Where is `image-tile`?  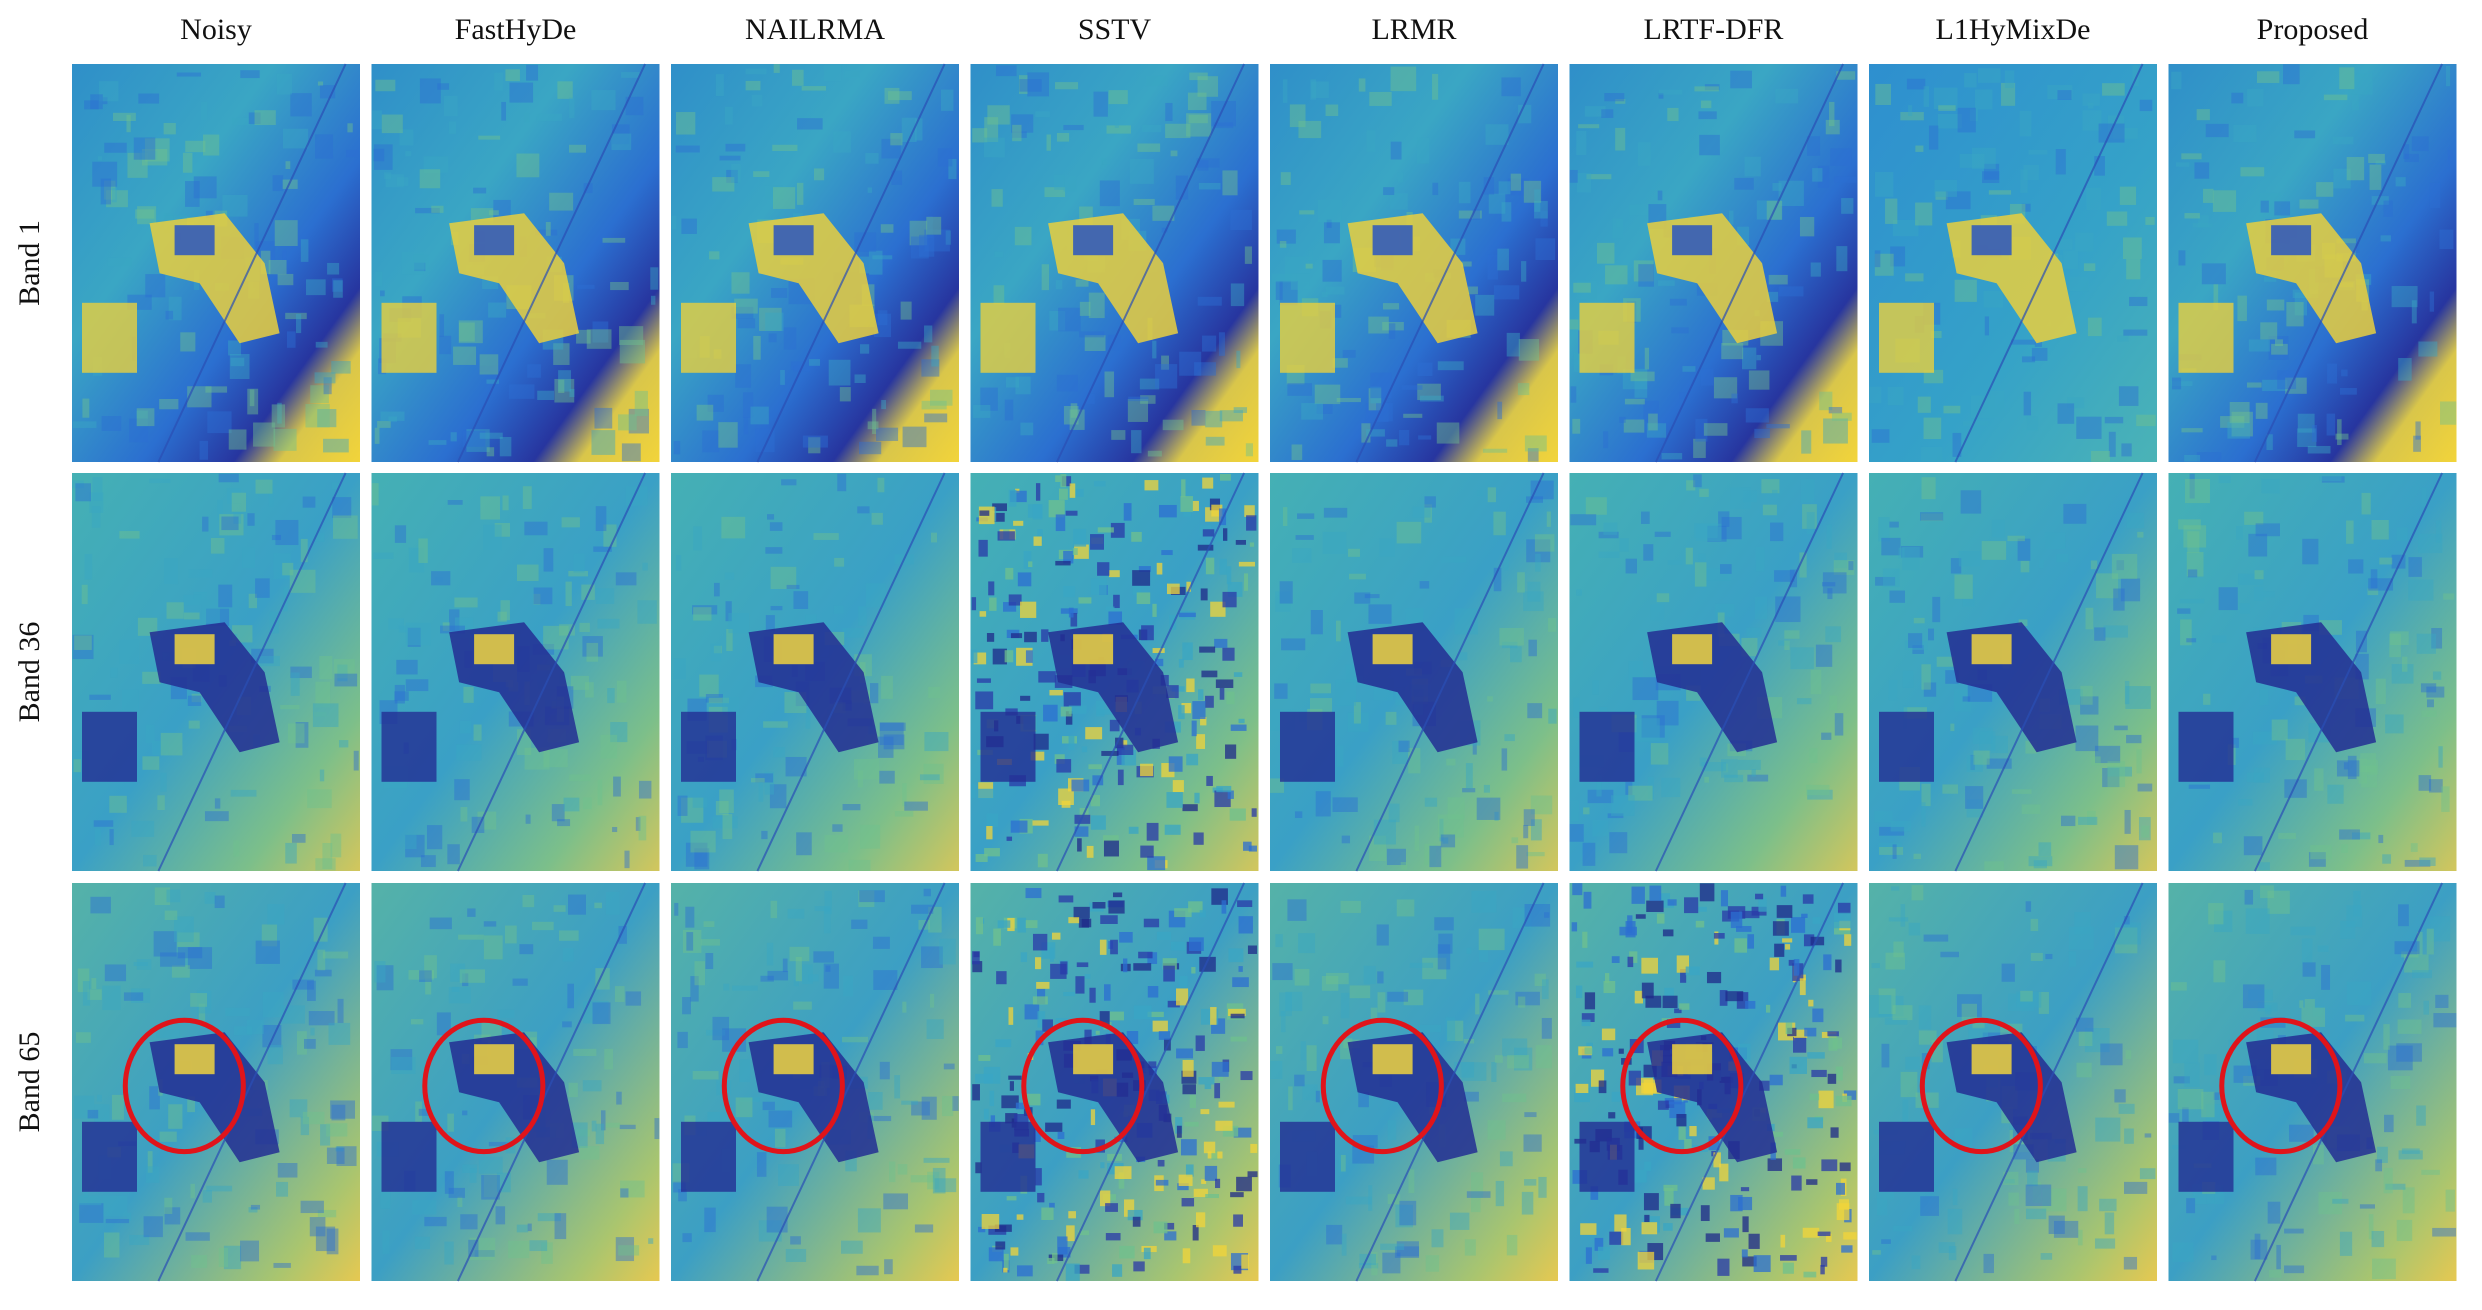
image-tile is located at coordinates (515, 672).